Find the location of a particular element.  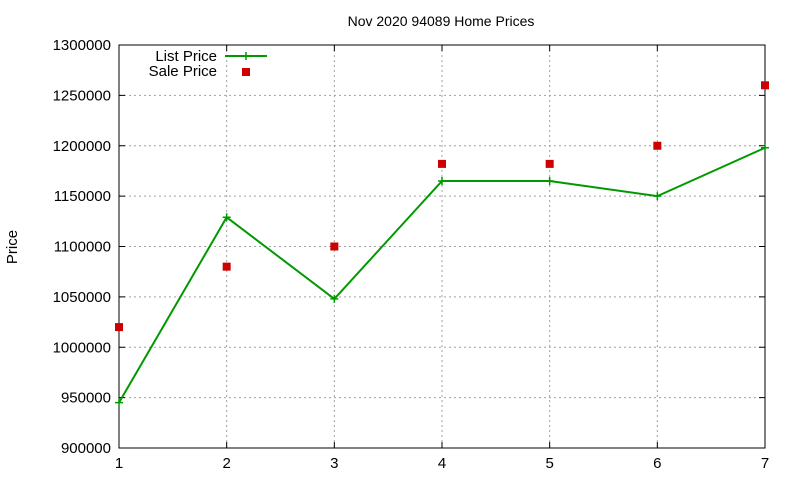

x-tick-label: 4 is located at coordinates (442, 463).